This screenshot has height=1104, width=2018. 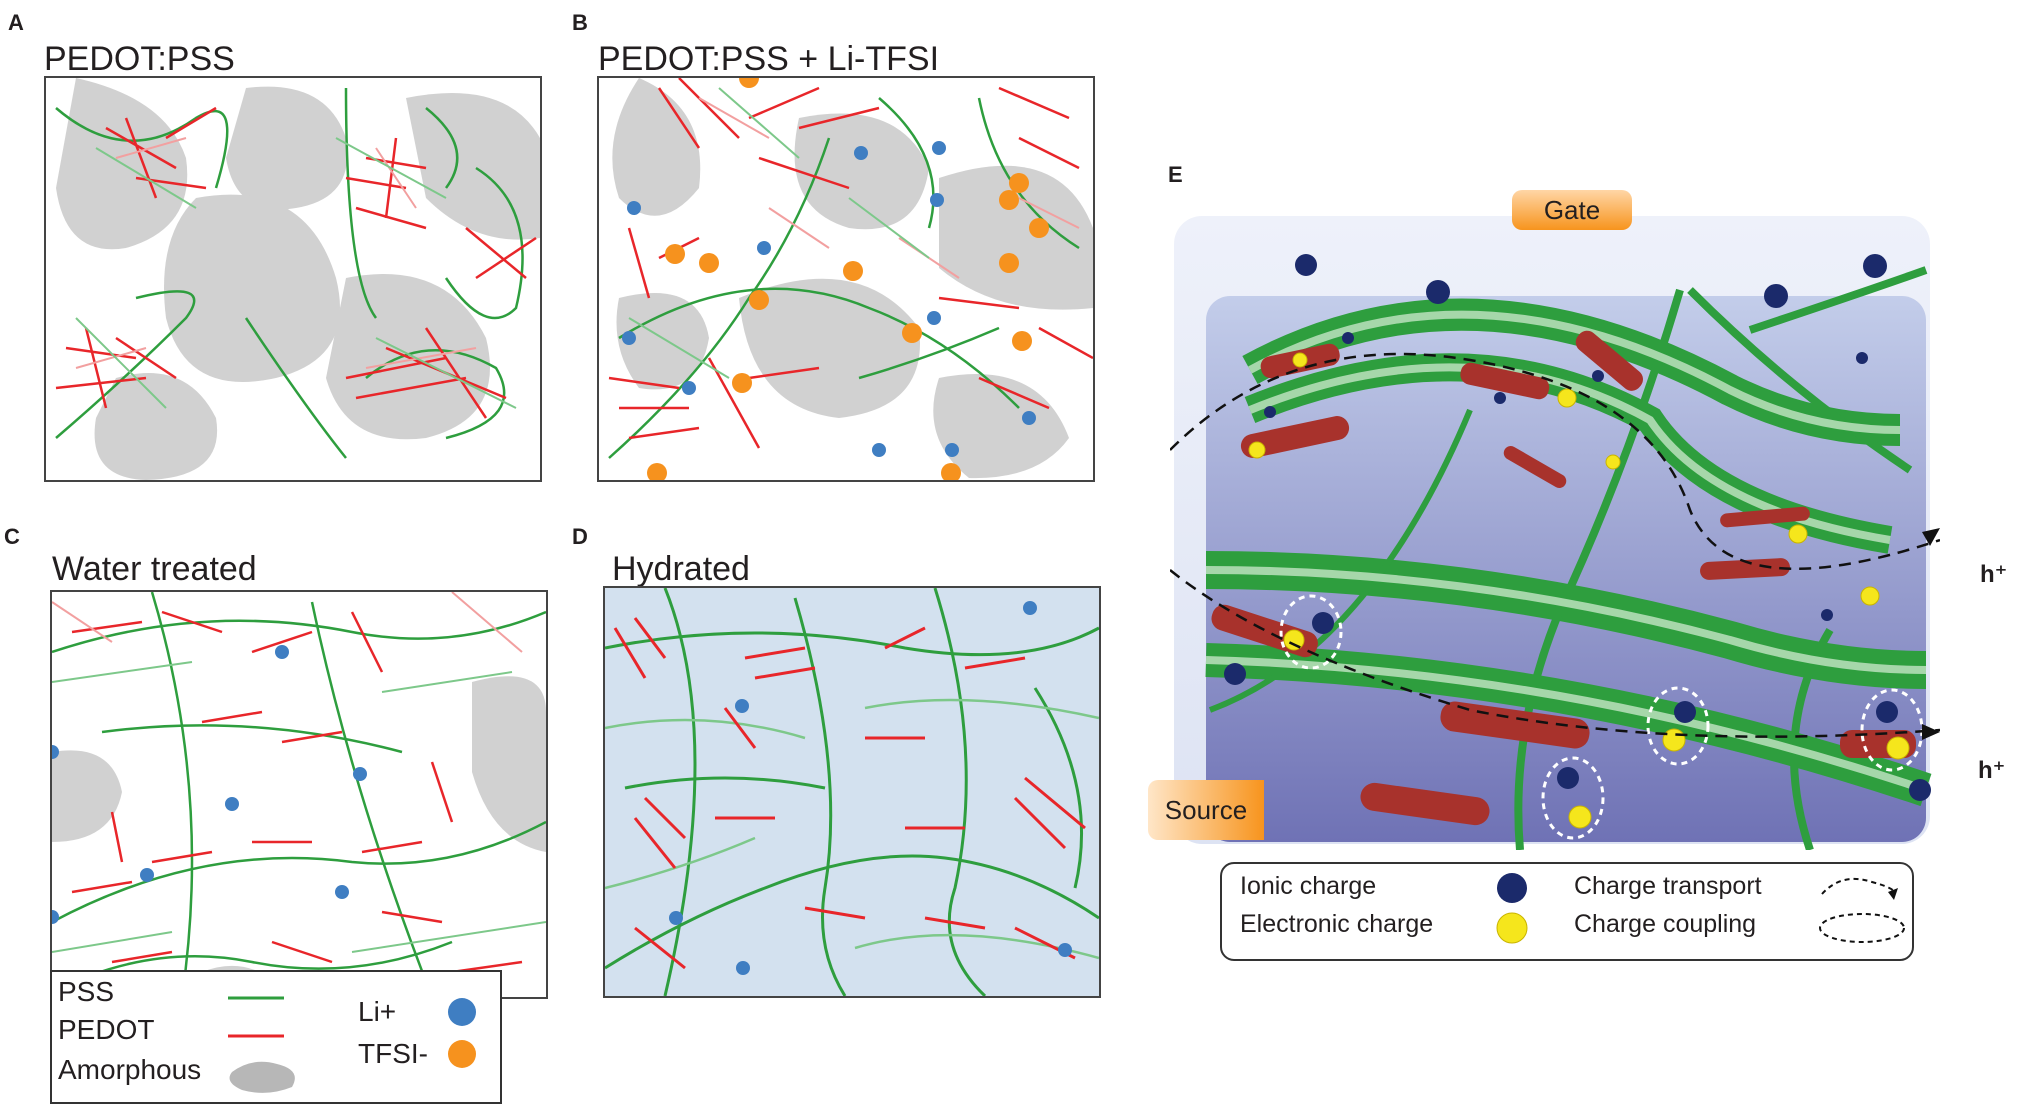 I want to click on panel-a-box, so click(x=293, y=279).